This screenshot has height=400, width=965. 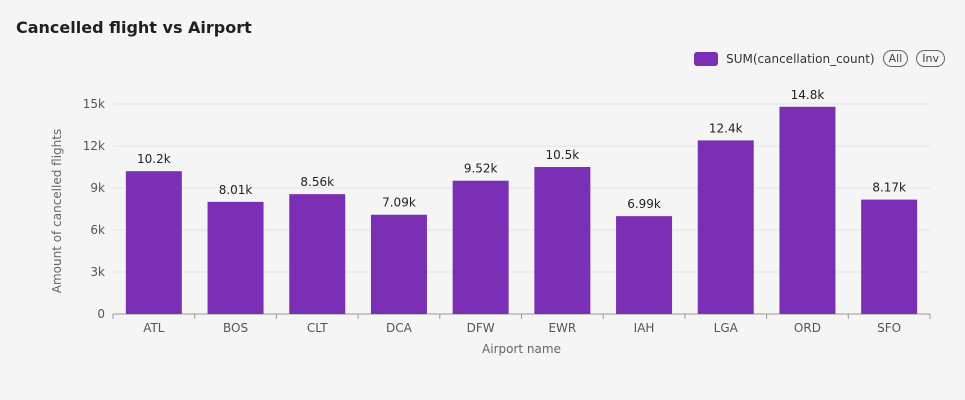 What do you see at coordinates (895, 58) in the screenshot?
I see `legend-all-button: All` at bounding box center [895, 58].